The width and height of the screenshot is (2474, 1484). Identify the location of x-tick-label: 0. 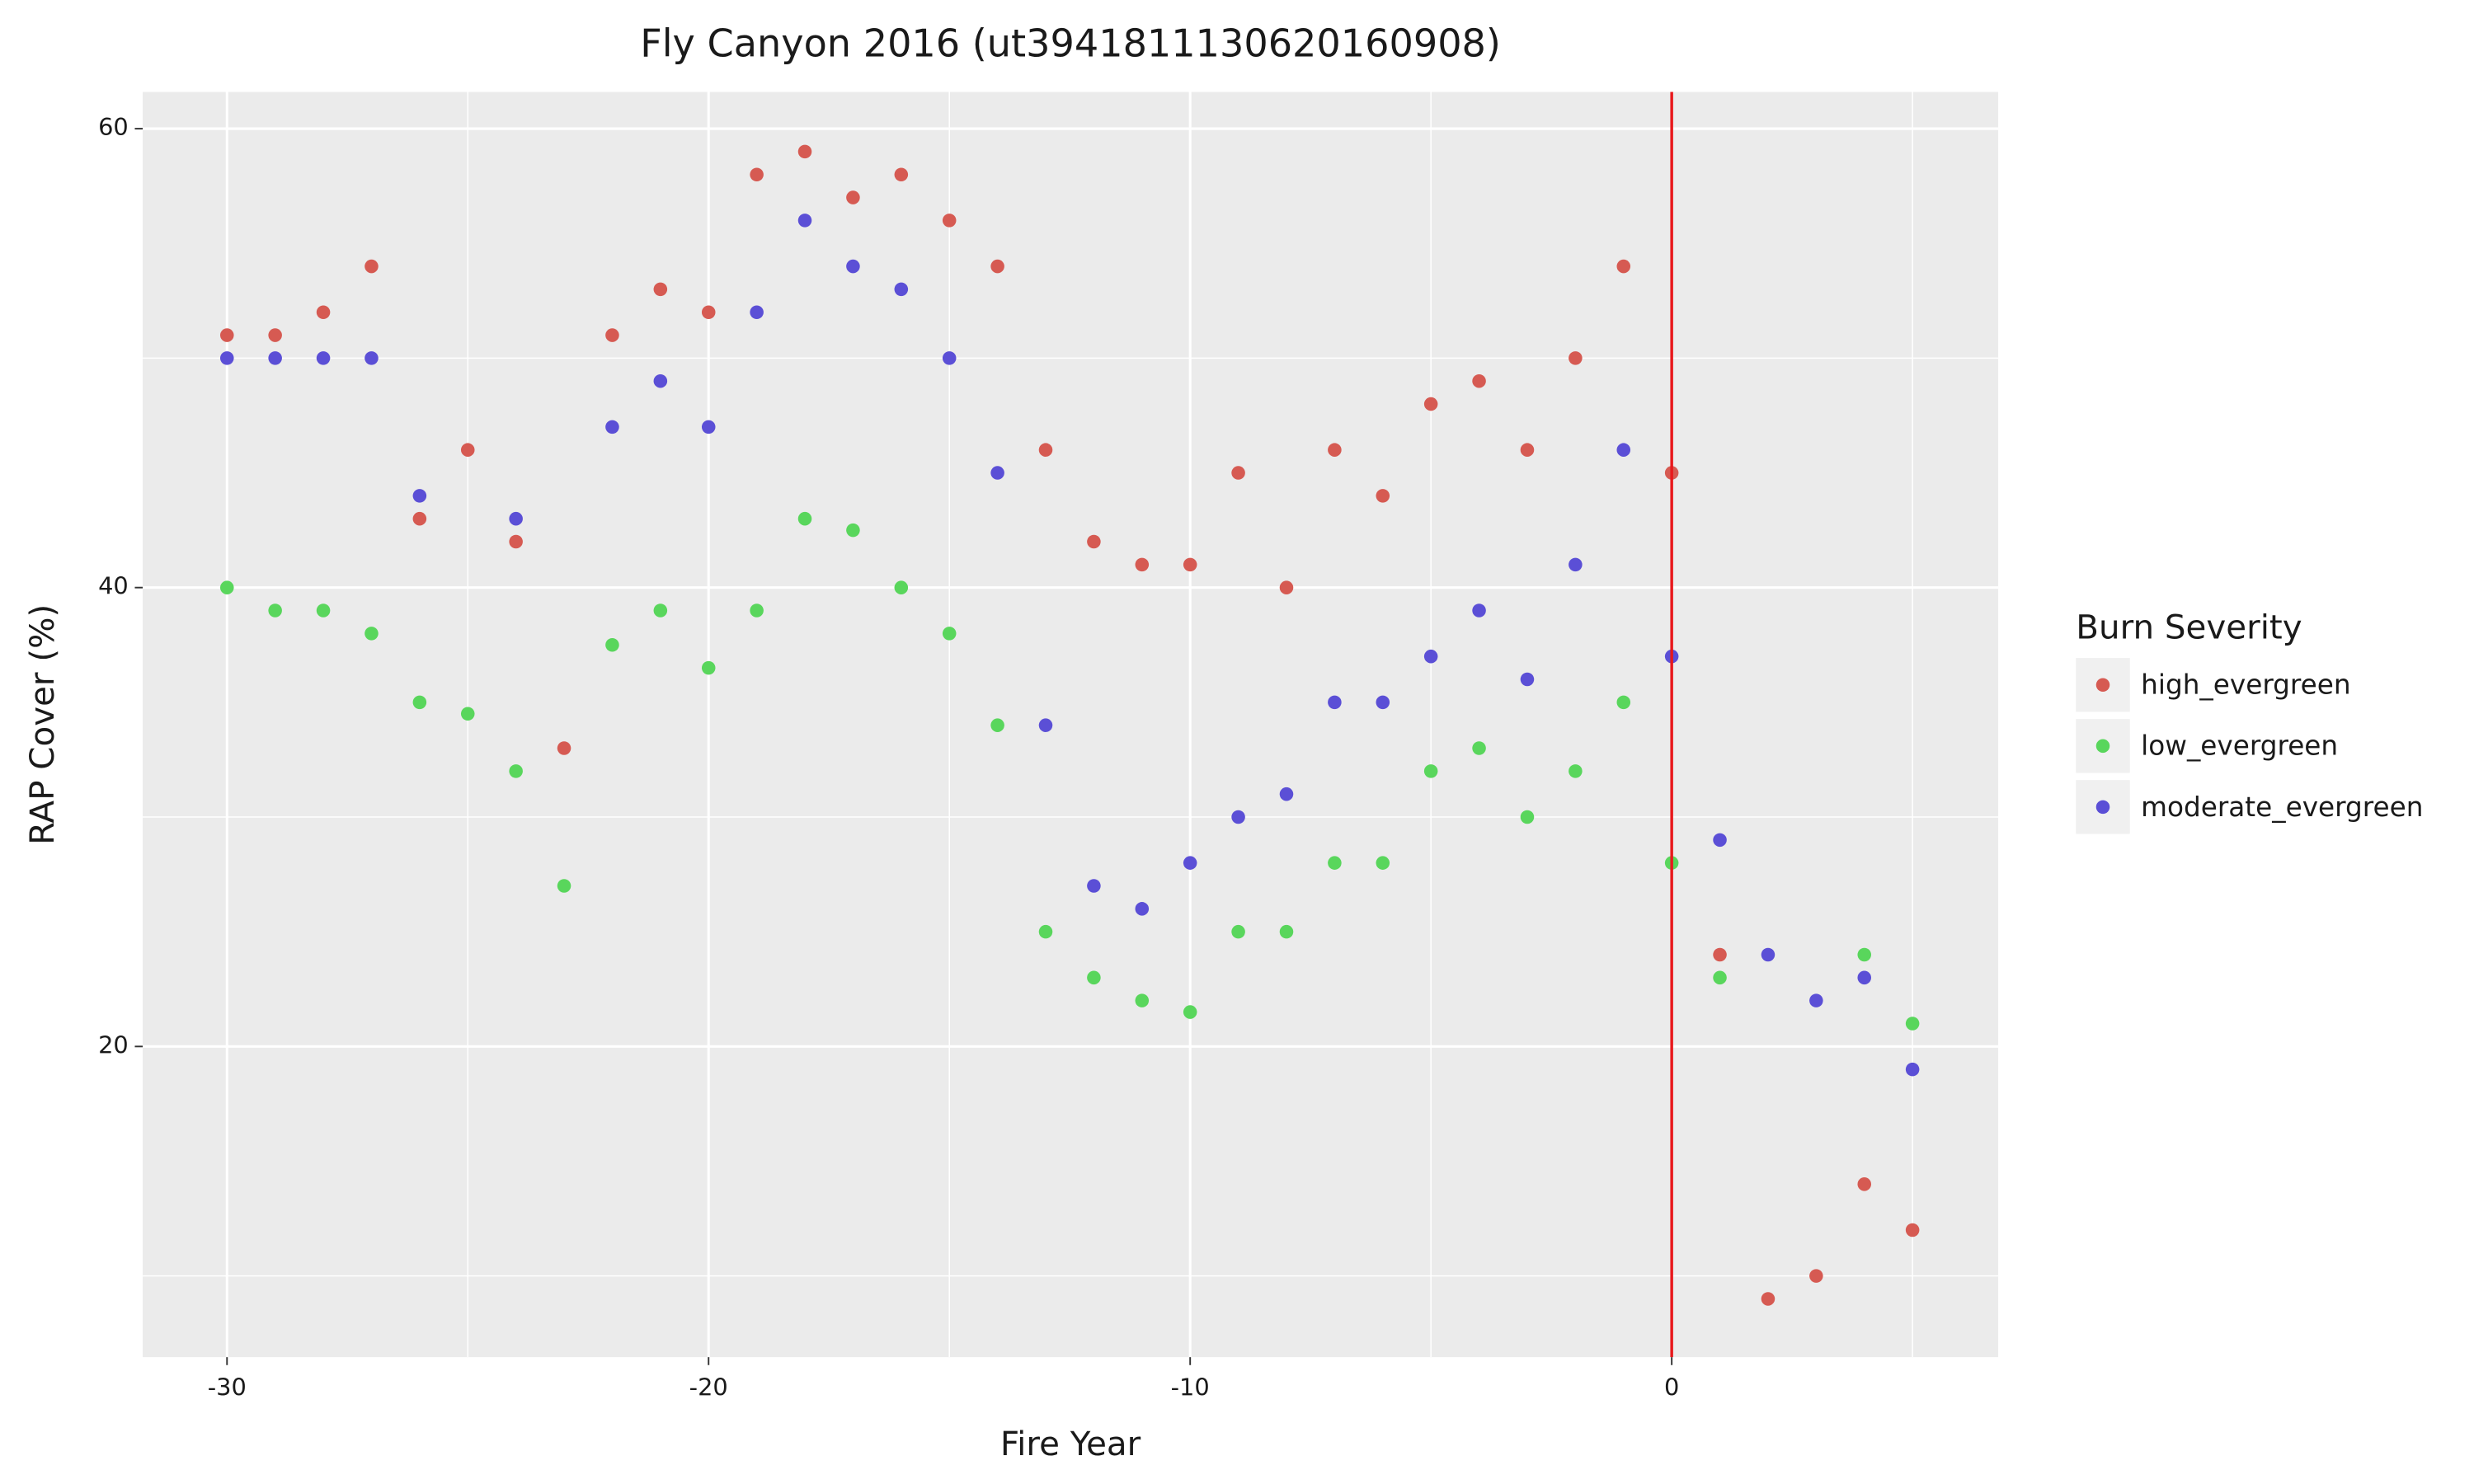
(1671, 1388).